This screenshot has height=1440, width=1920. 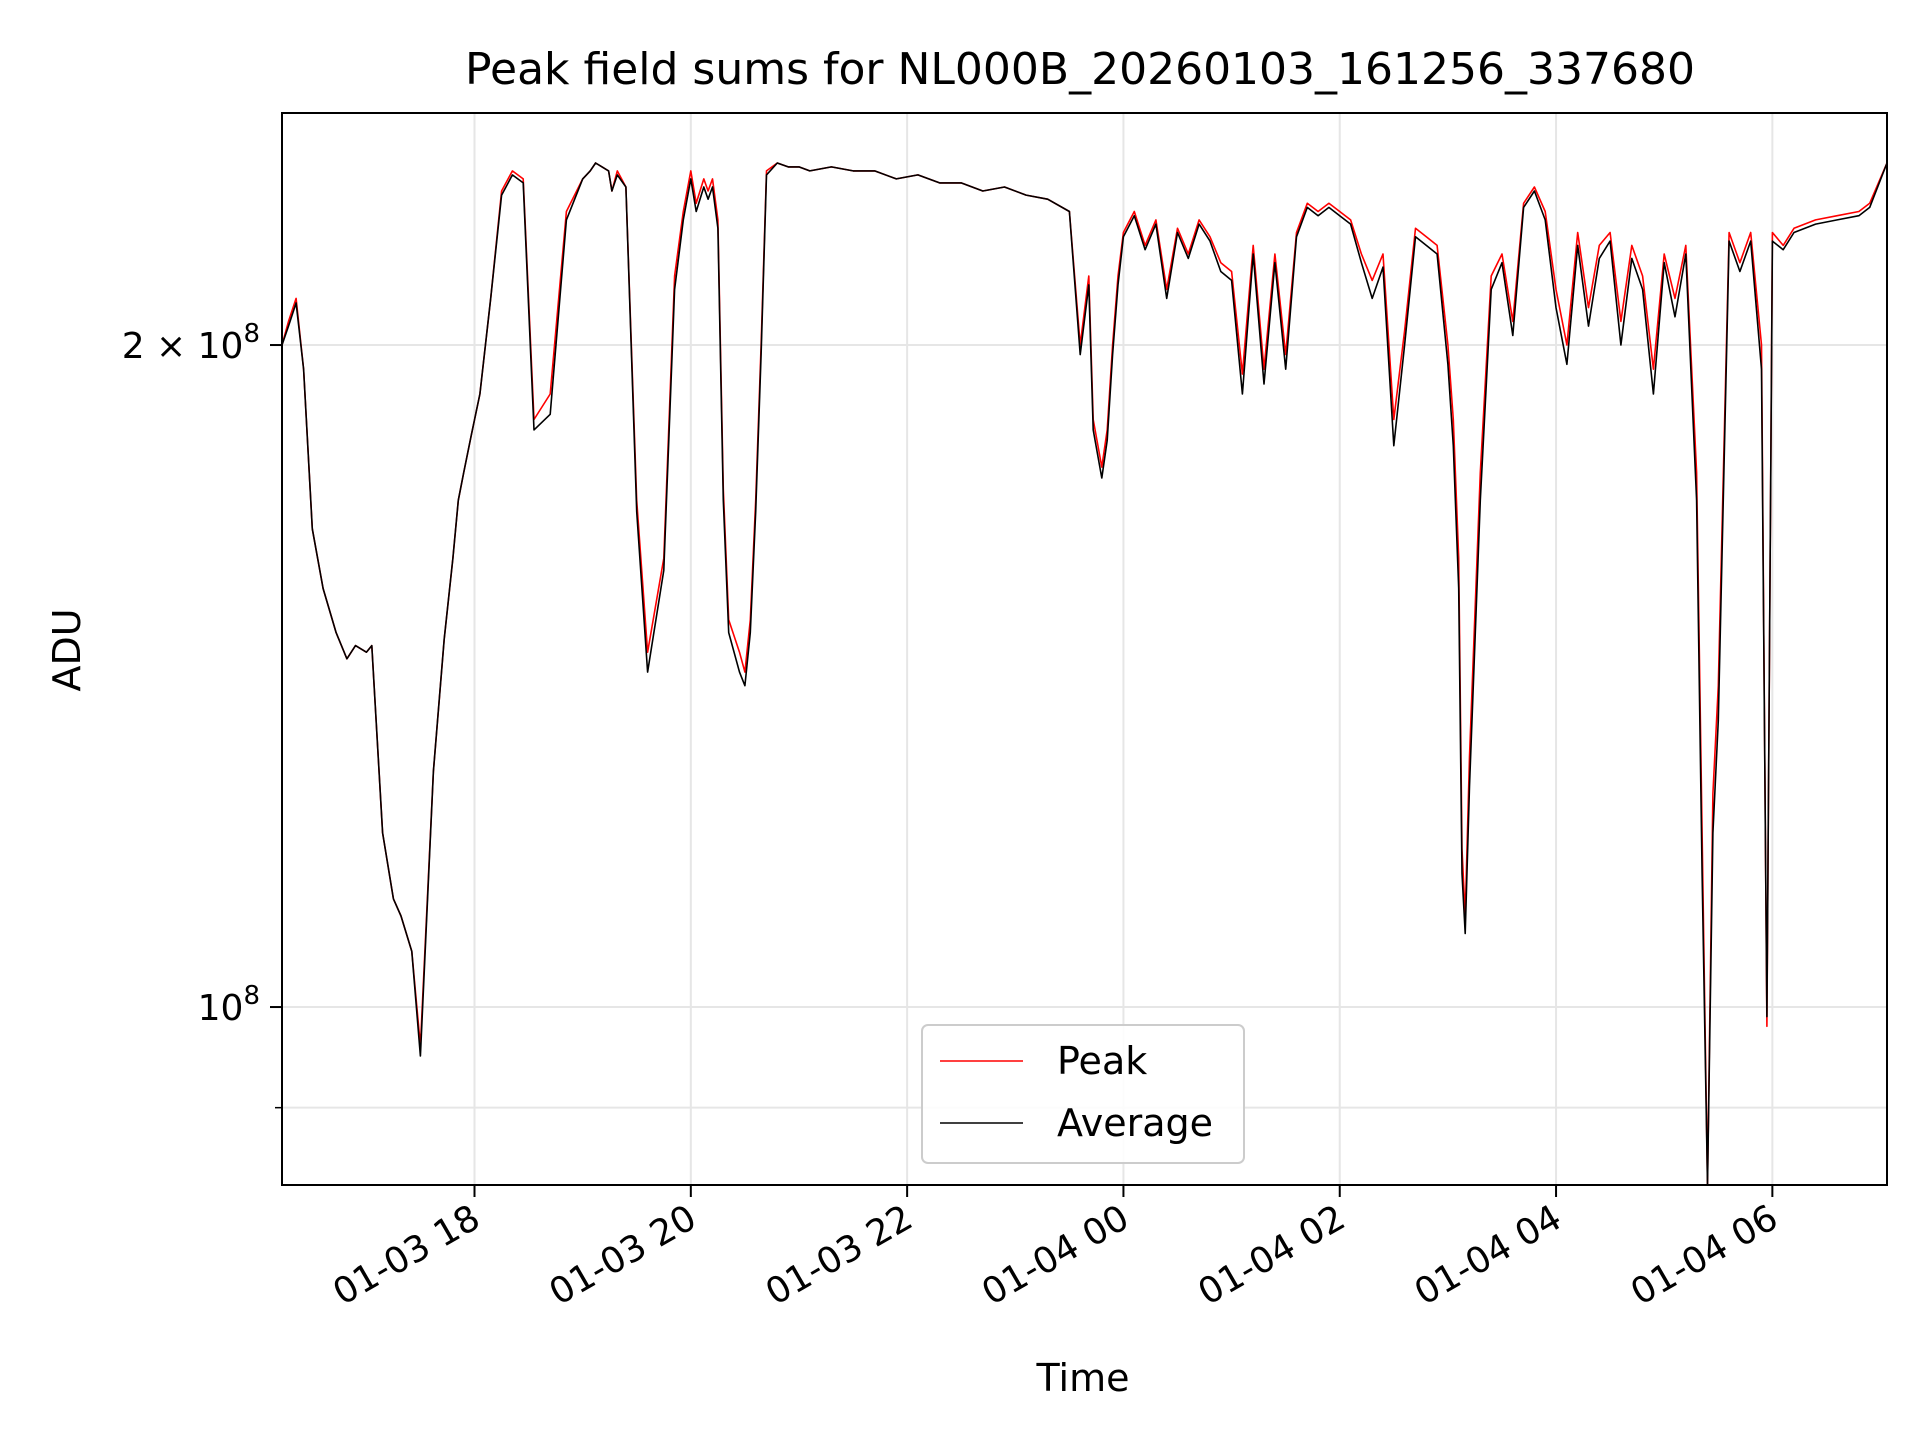 I want to click on x-axis-label: Time, so click(x=1083, y=1378).